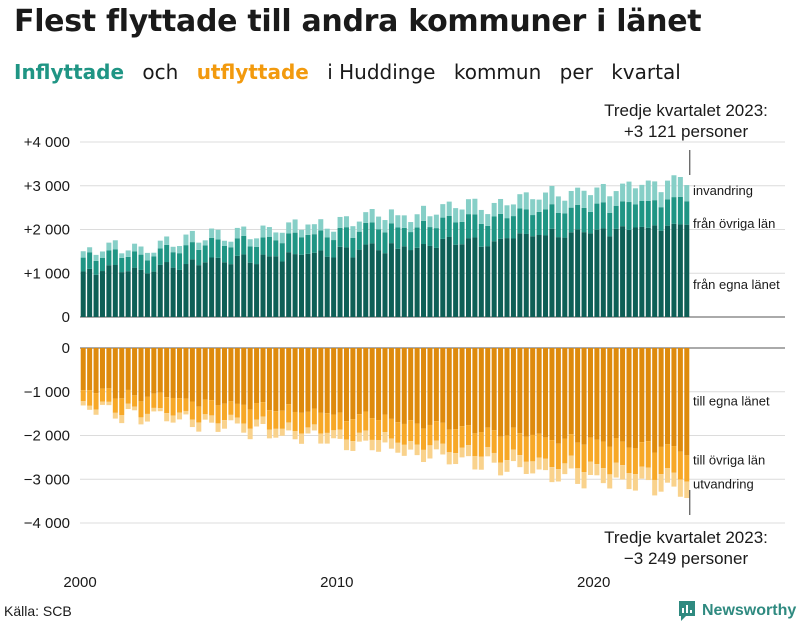 The width and height of the screenshot is (800, 625). I want to click on series-label: invandring, so click(723, 190).